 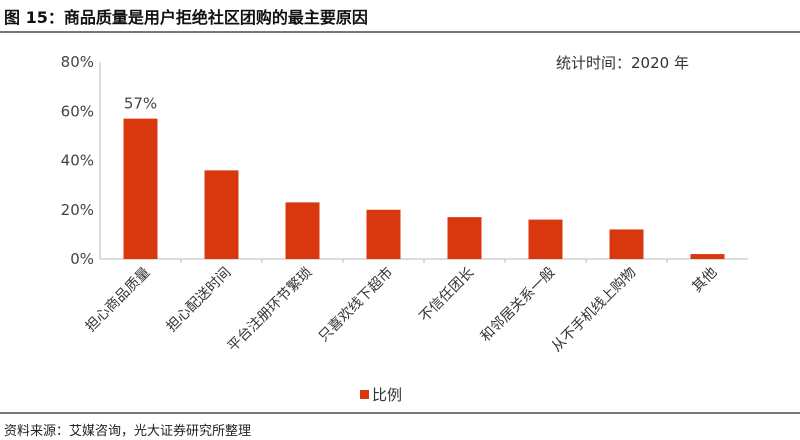 What do you see at coordinates (77, 62) in the screenshot?
I see `y-tick-label: 80%` at bounding box center [77, 62].